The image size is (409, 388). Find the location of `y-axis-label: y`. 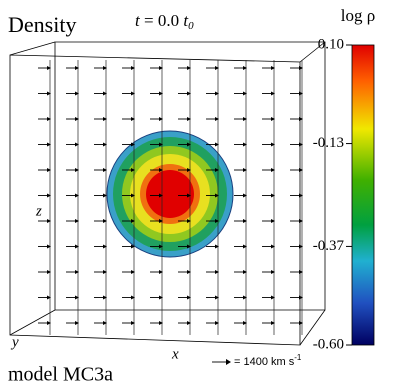

y-axis-label: y is located at coordinates (14, 342).